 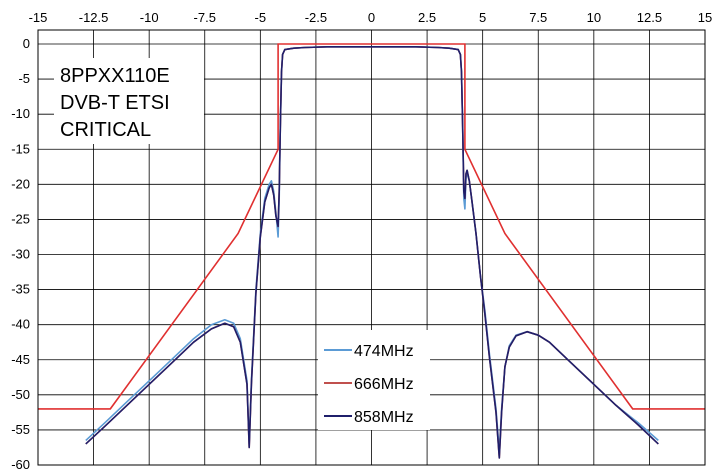 I want to click on title-line-1: 8PPXX110E, so click(x=115, y=76).